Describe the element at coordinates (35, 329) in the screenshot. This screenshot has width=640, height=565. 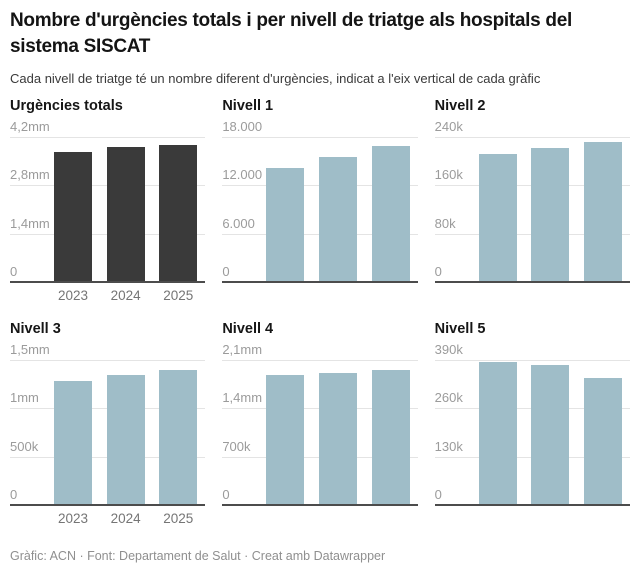
I see `chart-title: Nivell 3` at that location.